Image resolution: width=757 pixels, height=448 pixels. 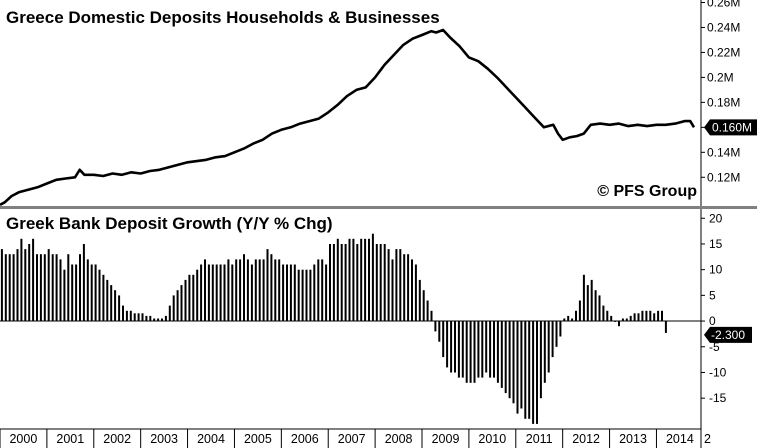 What do you see at coordinates (117, 439) in the screenshot?
I see `x-tick-label: 2002` at bounding box center [117, 439].